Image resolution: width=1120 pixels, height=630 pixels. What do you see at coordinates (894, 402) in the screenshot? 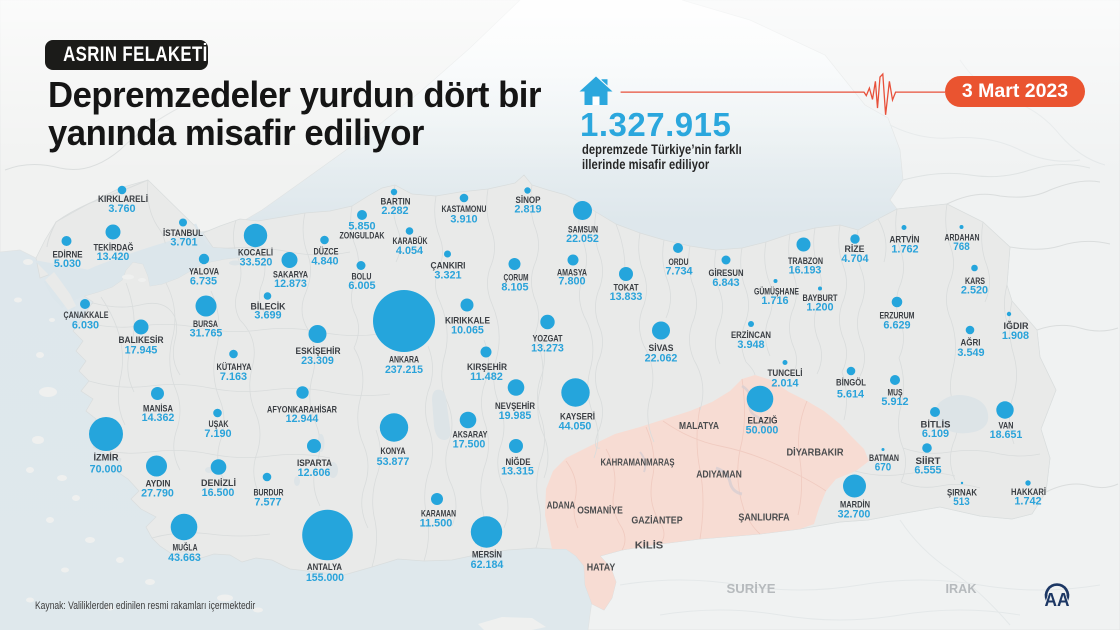
I see `svg-text: 5.912` at bounding box center [894, 402].